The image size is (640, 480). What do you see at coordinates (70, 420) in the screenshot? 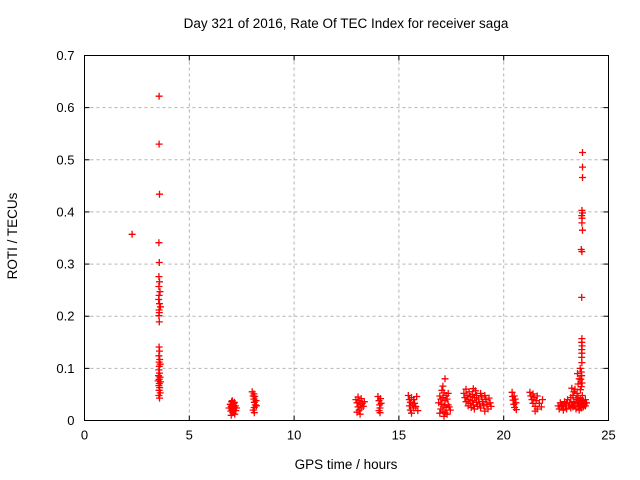
I see `y-tick-label: 0` at bounding box center [70, 420].